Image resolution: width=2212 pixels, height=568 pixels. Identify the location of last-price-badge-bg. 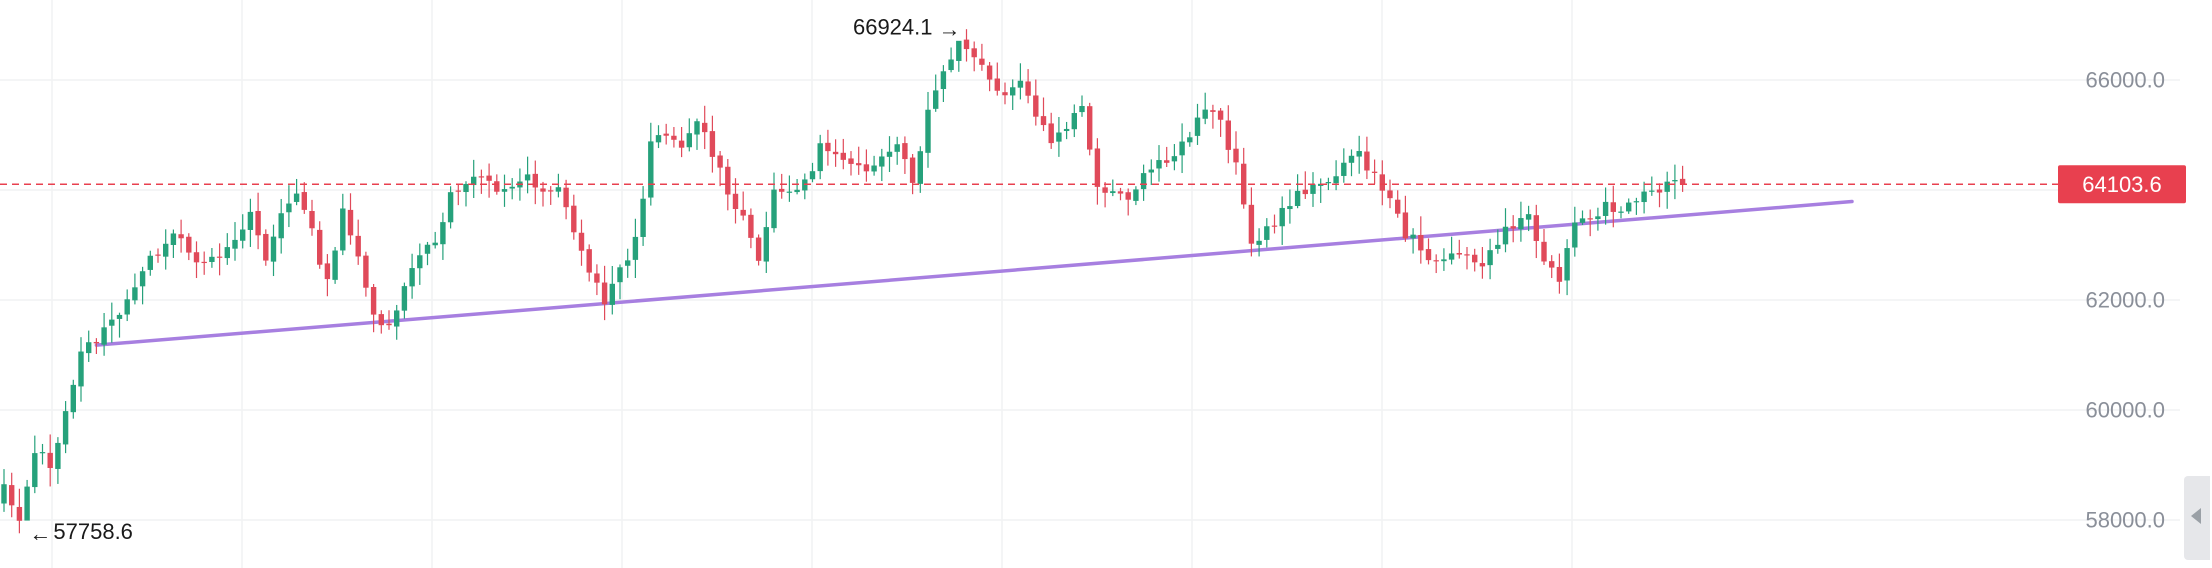
(2122, 184).